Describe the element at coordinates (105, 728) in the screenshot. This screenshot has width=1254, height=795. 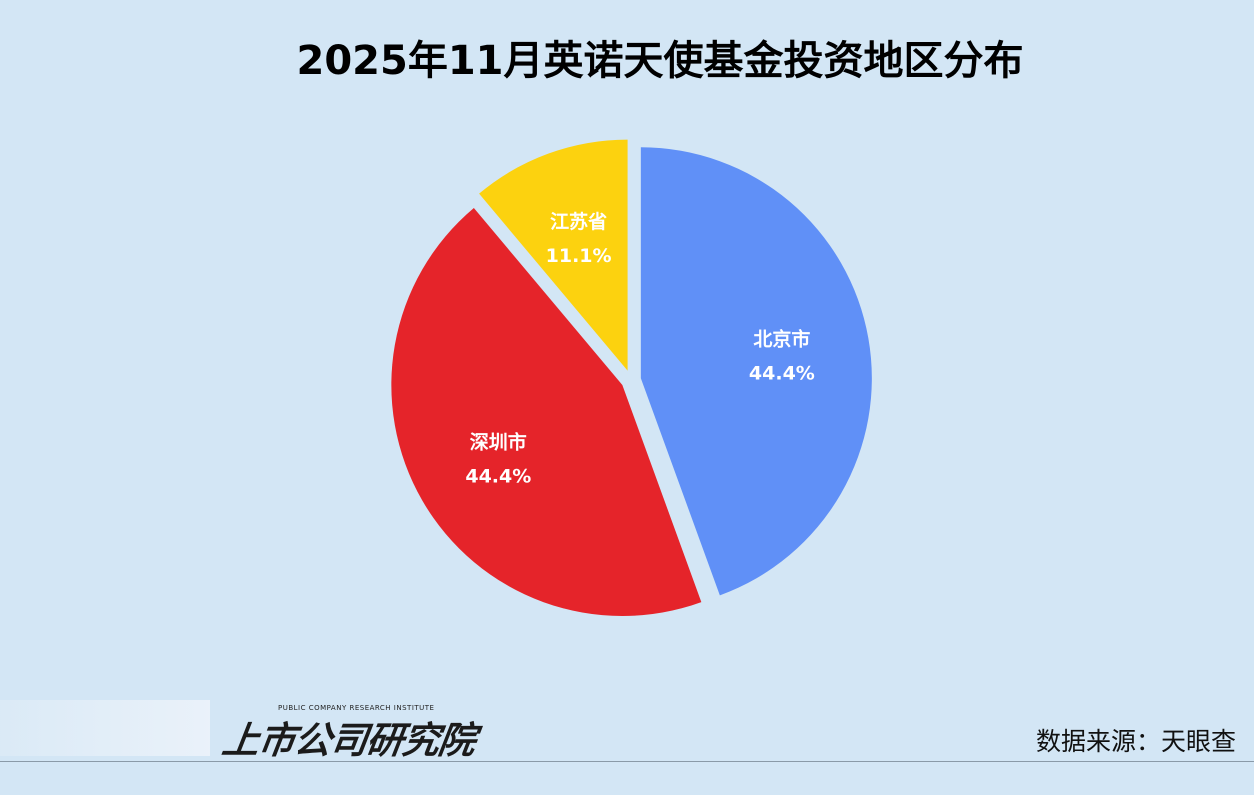
I see `footer-band` at that location.